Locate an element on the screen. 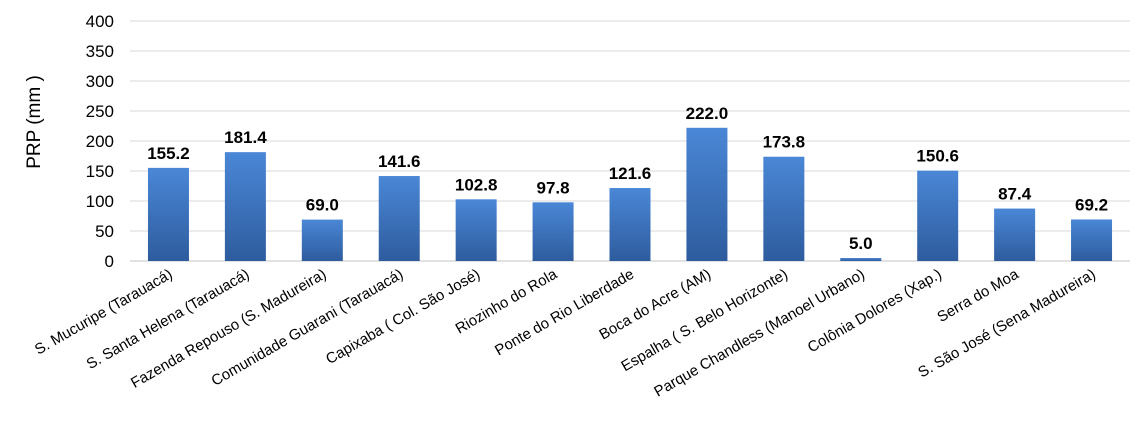 The width and height of the screenshot is (1140, 441). data-label: 102.8 is located at coordinates (476, 184).